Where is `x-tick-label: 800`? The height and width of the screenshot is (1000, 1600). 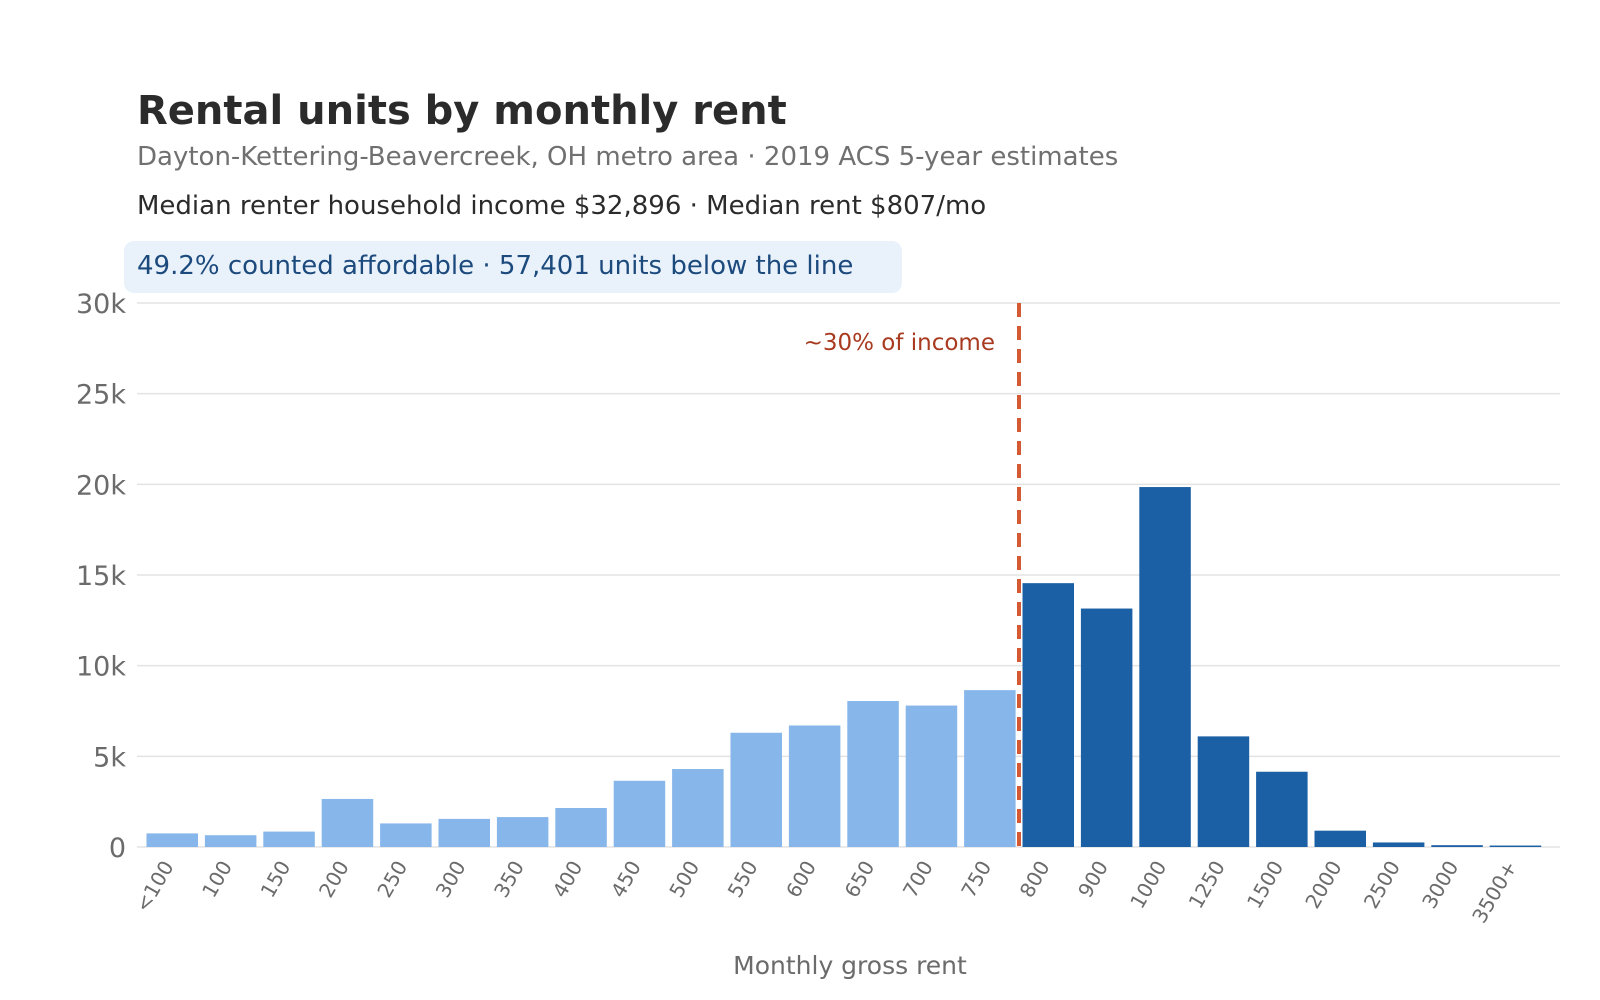 x-tick-label: 800 is located at coordinates (1035, 879).